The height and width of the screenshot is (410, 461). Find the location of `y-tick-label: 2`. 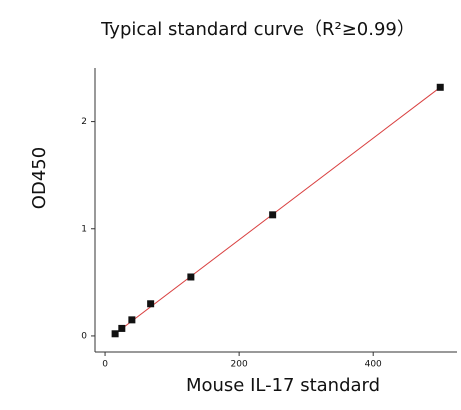

y-tick-label: 2 is located at coordinates (84, 122).